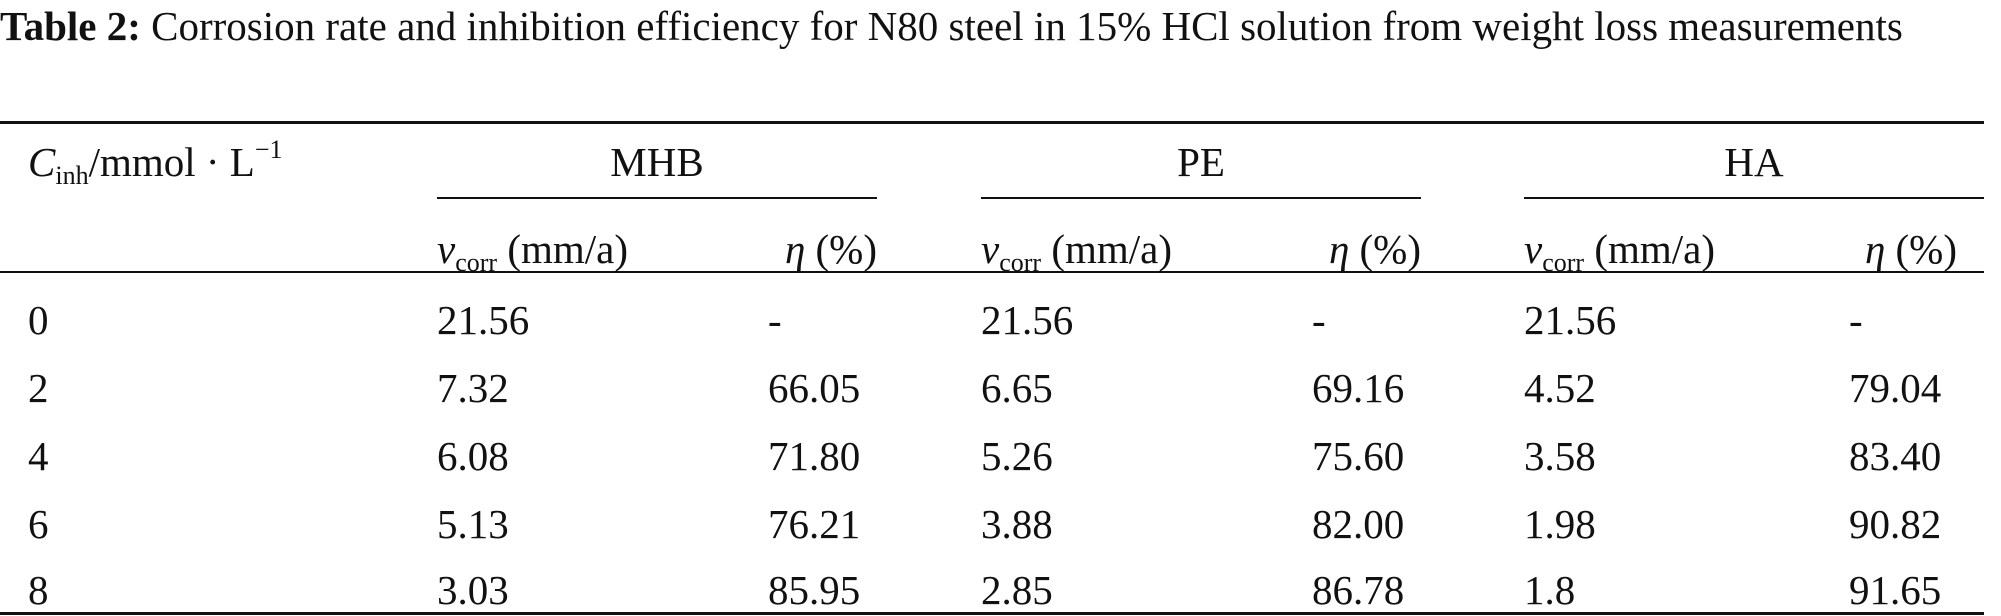 This screenshot has height=616, width=2001. Describe the element at coordinates (38, 388) in the screenshot. I see `row-1-conc: 2` at that location.